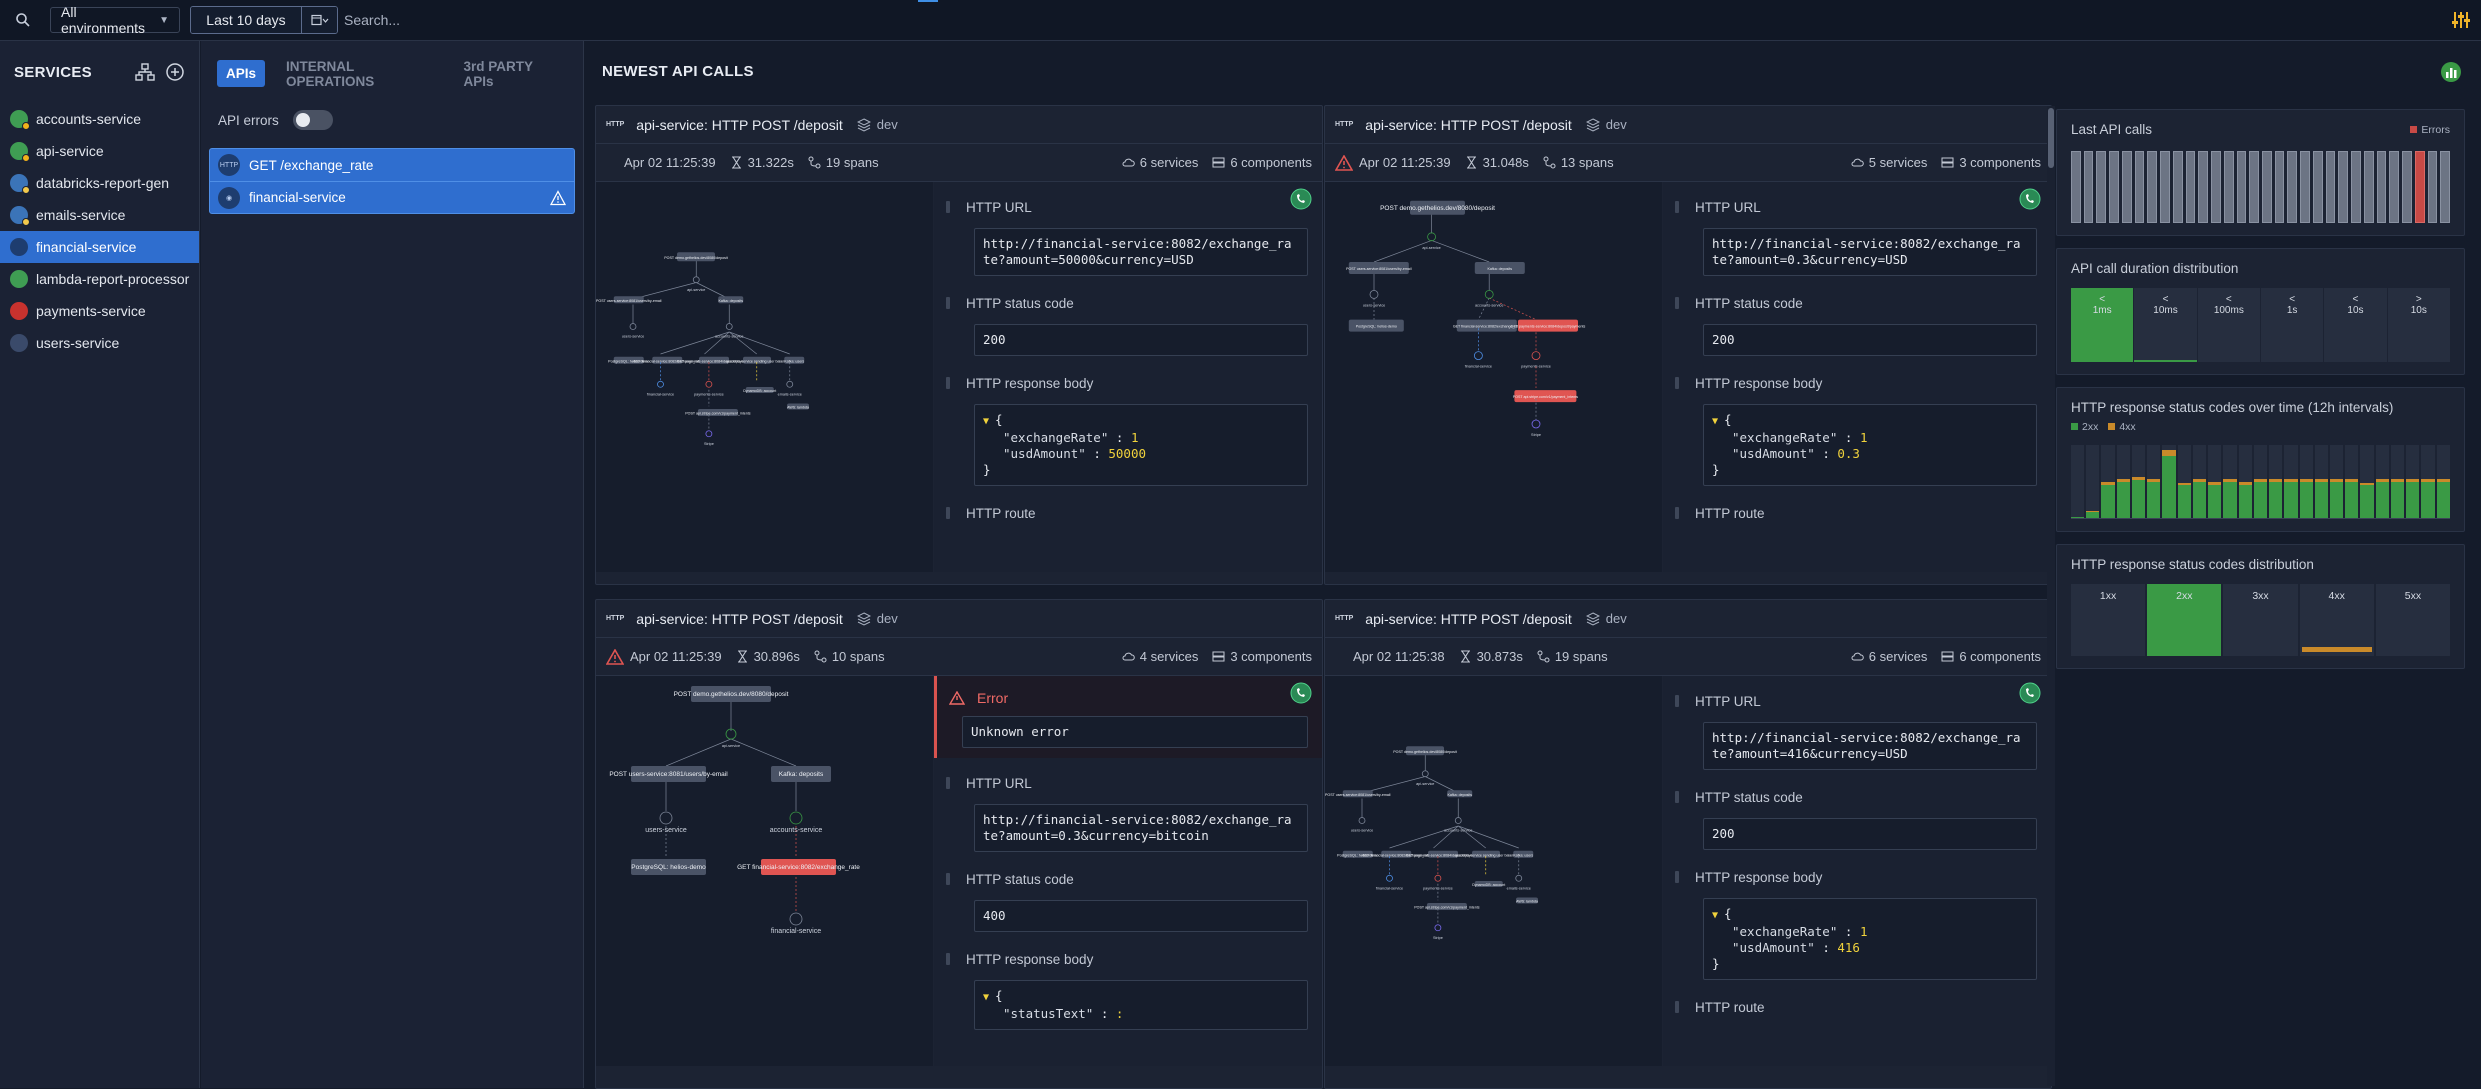 The width and height of the screenshot is (2481, 1089). What do you see at coordinates (330, 73) in the screenshot?
I see `tab-internal-operations: INTERNAL OPERATIONS` at bounding box center [330, 73].